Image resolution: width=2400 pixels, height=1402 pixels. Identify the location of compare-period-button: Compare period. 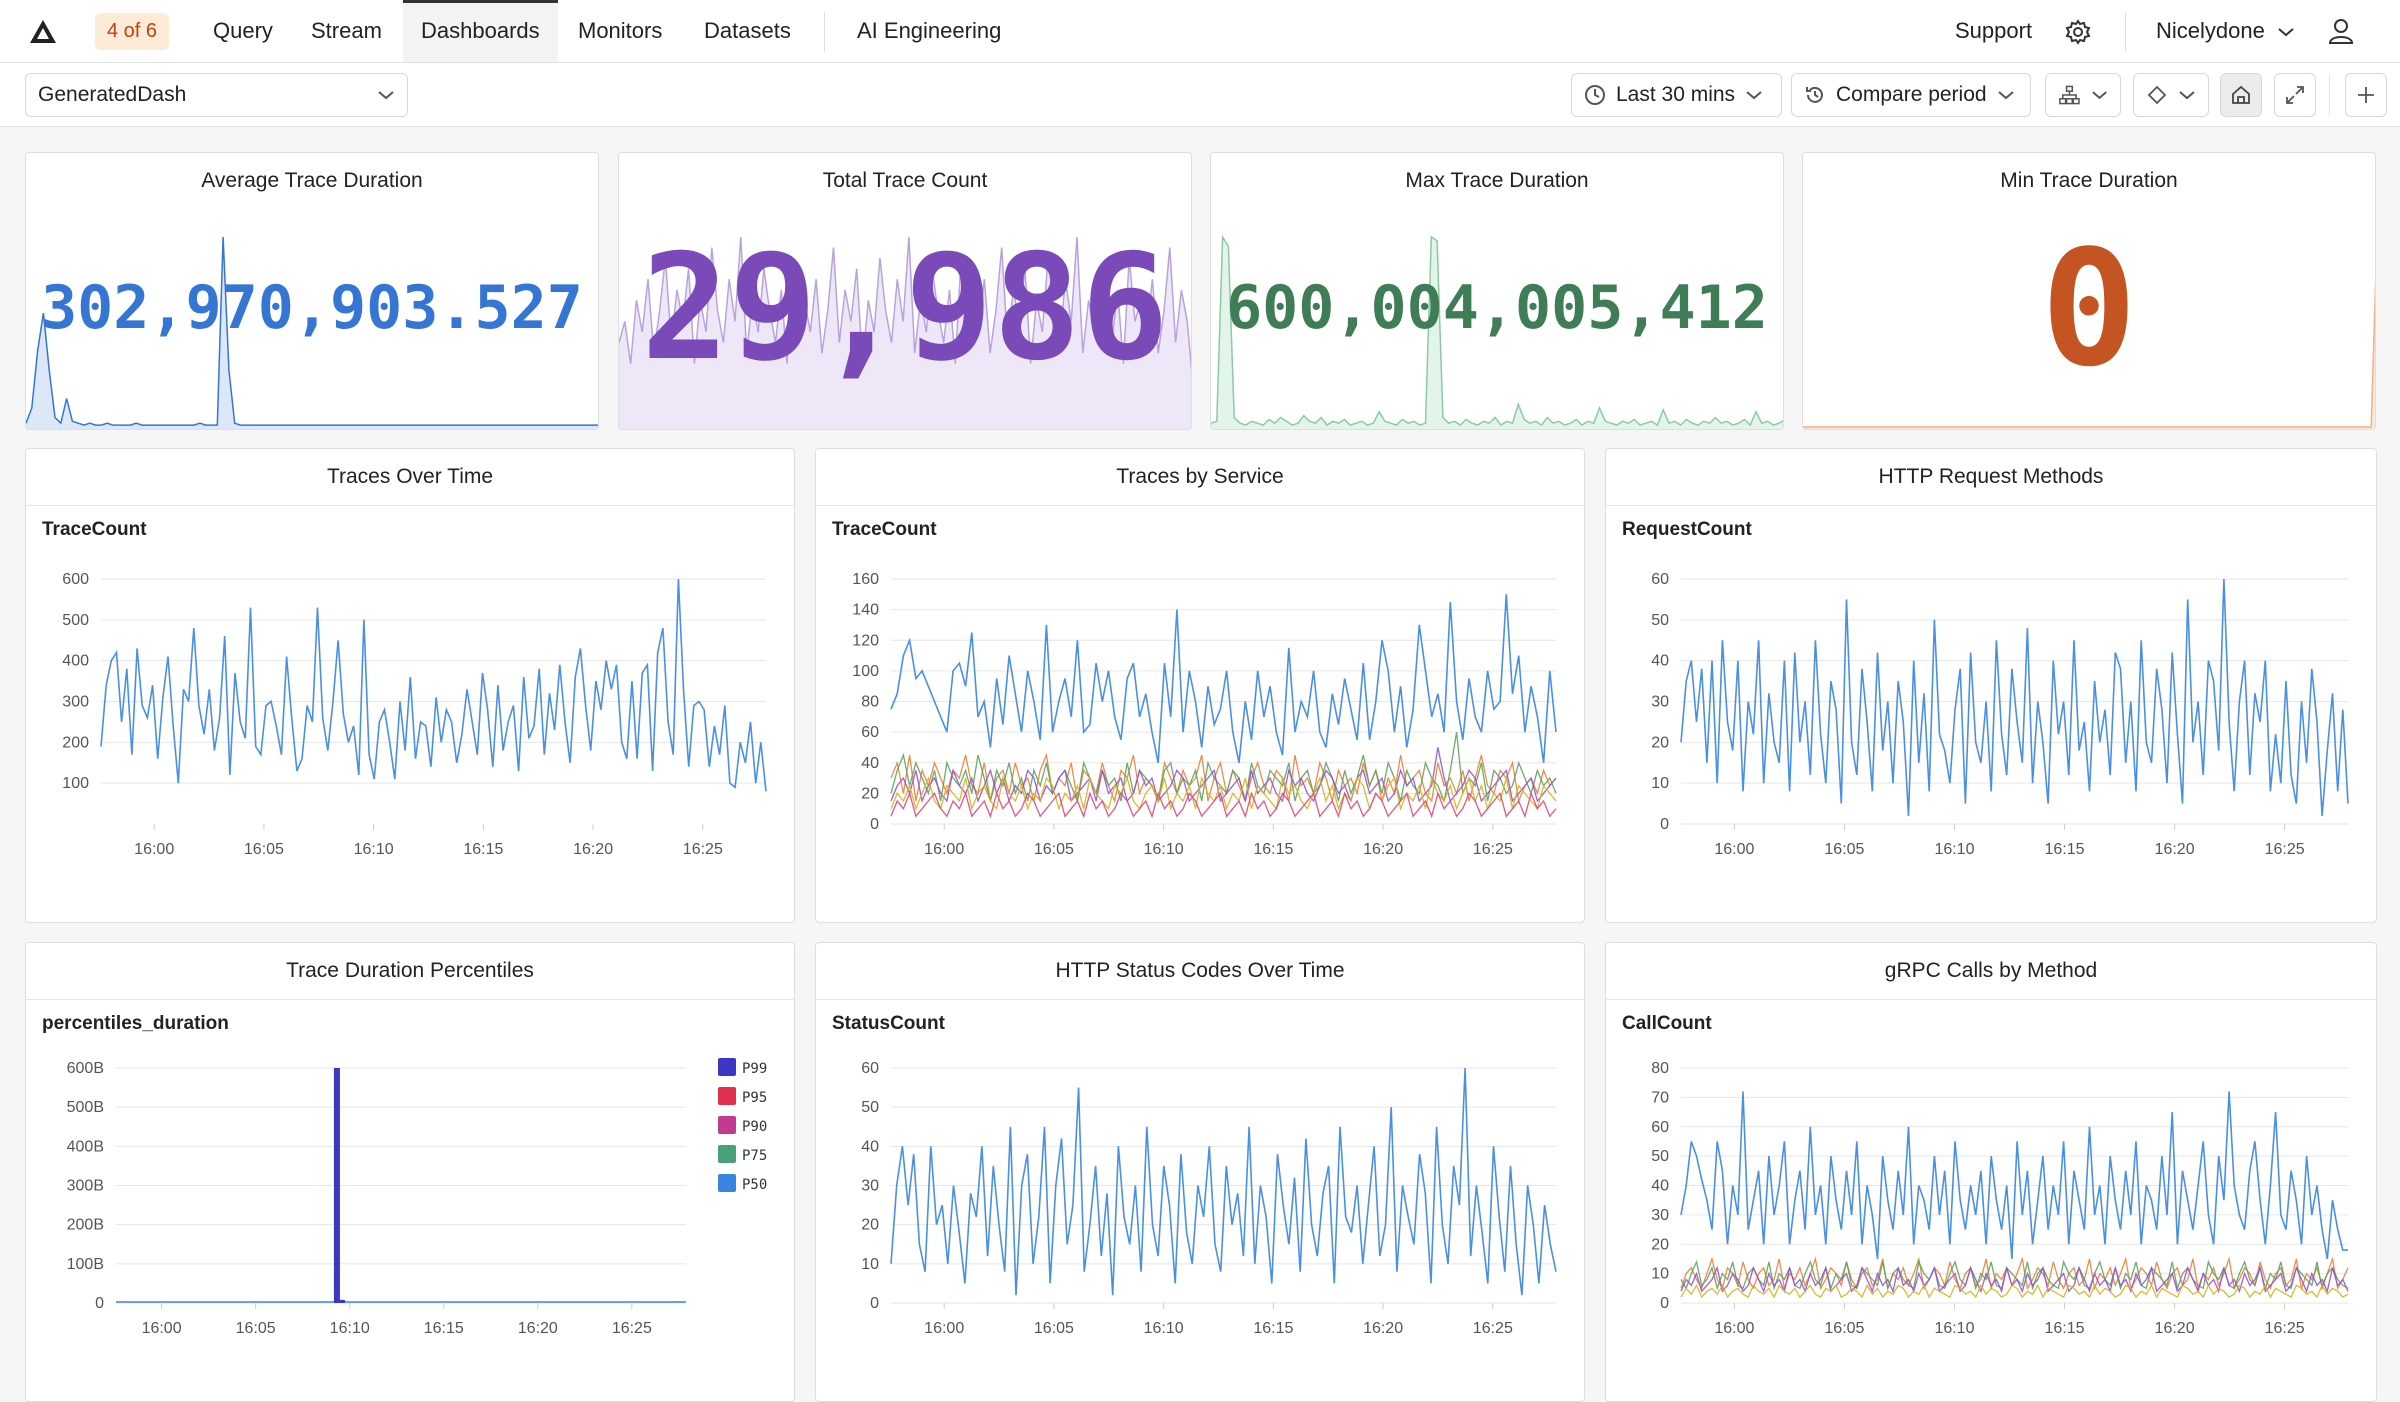
(1911, 95).